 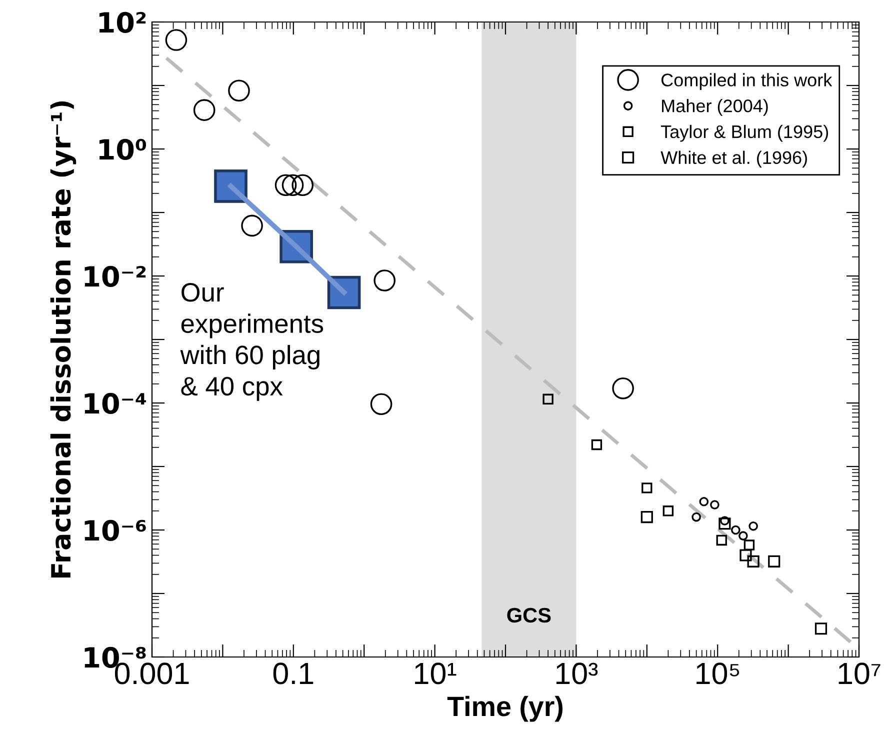 I want to click on y-tick-label: 10², so click(x=122, y=22).